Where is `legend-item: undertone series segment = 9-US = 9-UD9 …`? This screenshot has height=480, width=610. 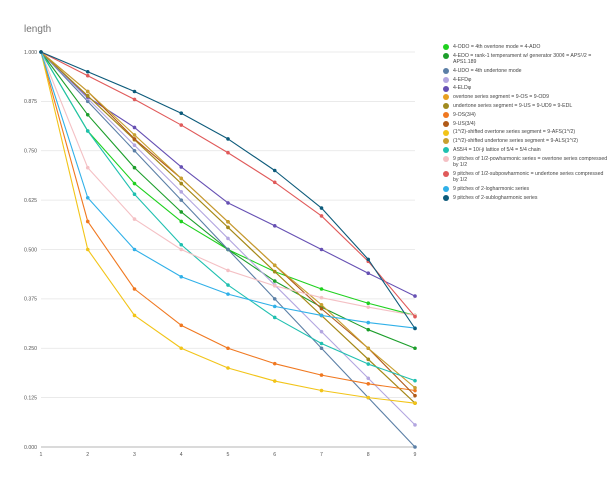 legend-item: undertone series segment = 9-US = 9-UD9 … is located at coordinates (525, 106).